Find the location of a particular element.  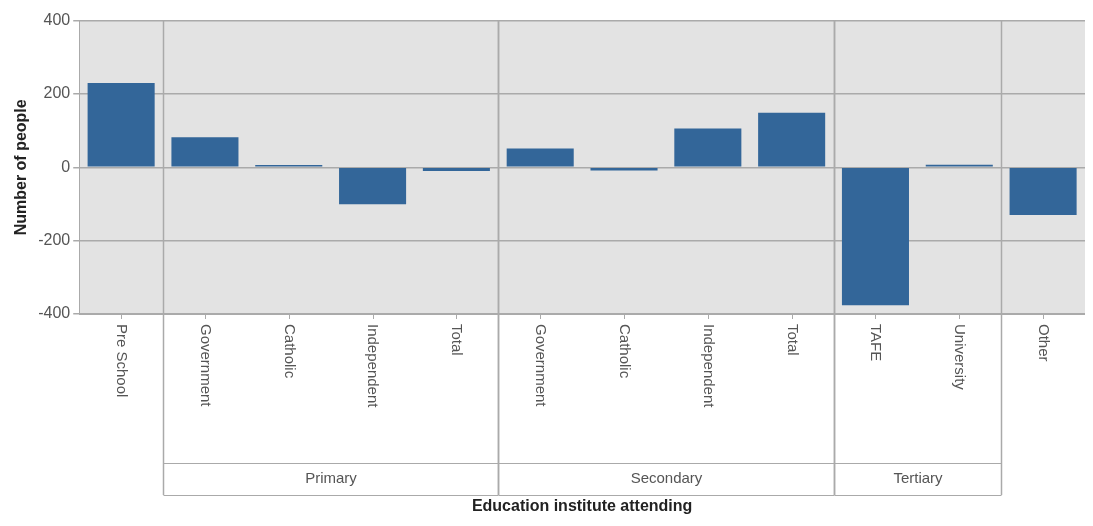

text: Tertiary is located at coordinates (918, 478).